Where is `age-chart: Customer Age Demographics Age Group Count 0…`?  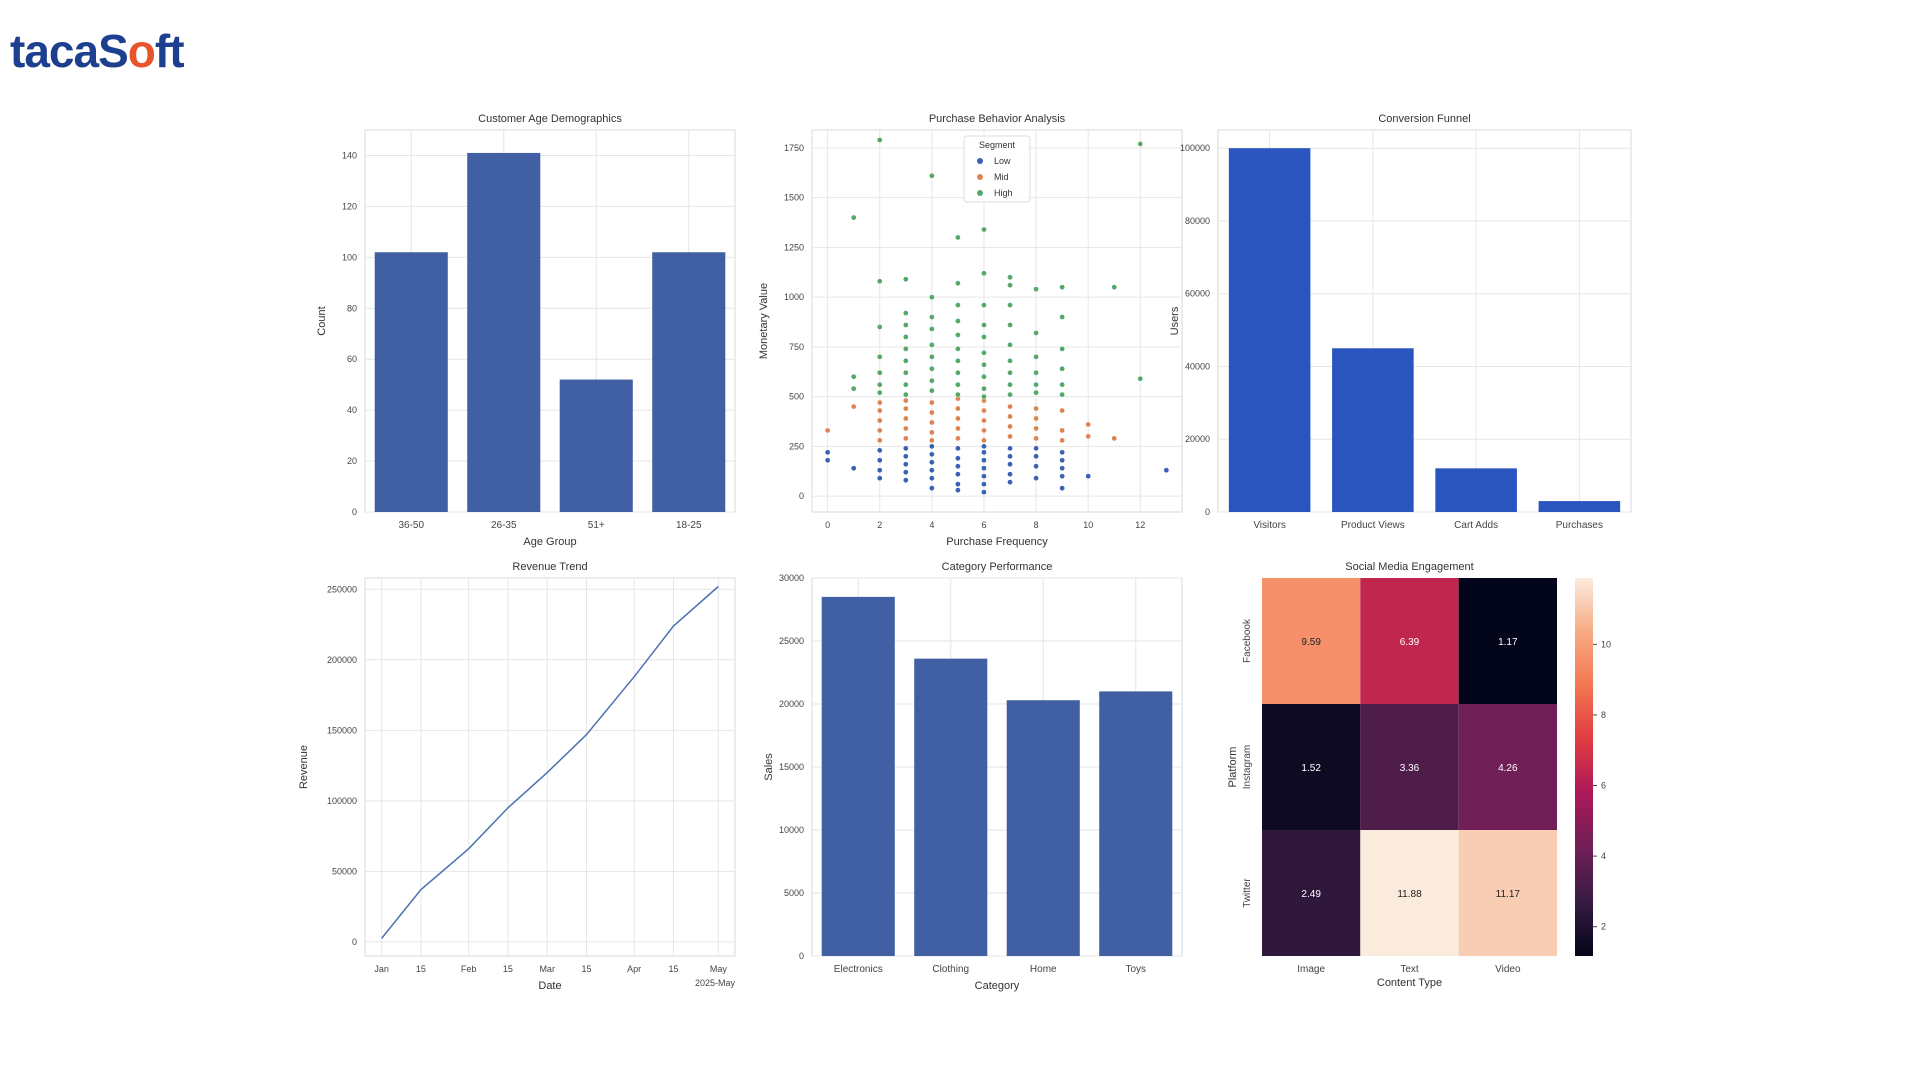
age-chart: Customer Age Demographics Age Group Count 0… is located at coordinates (526, 330).